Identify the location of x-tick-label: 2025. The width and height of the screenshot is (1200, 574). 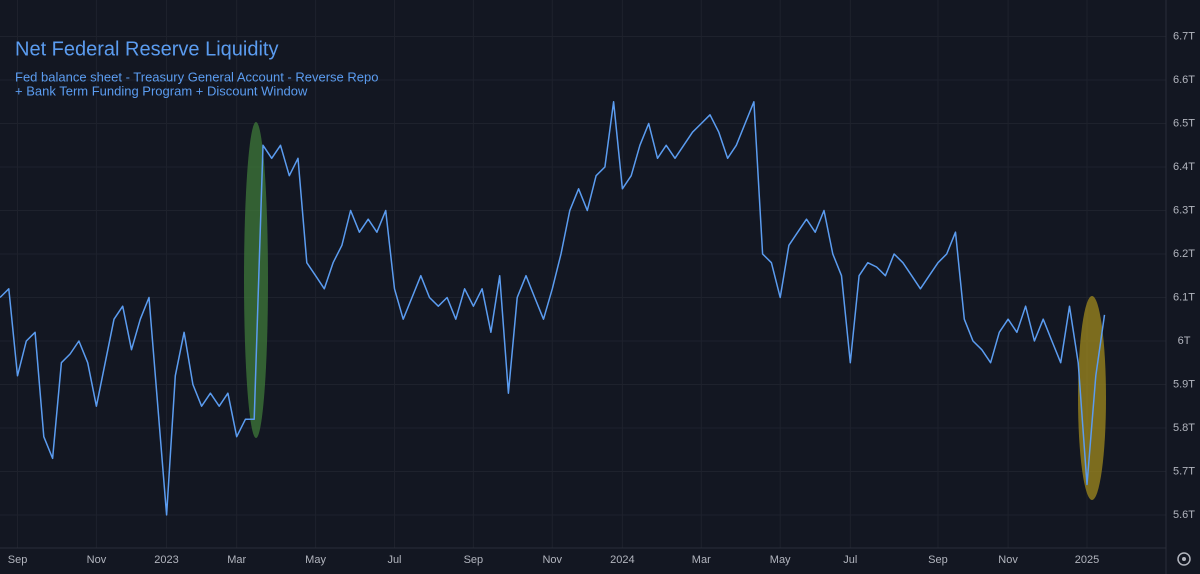
(1087, 560).